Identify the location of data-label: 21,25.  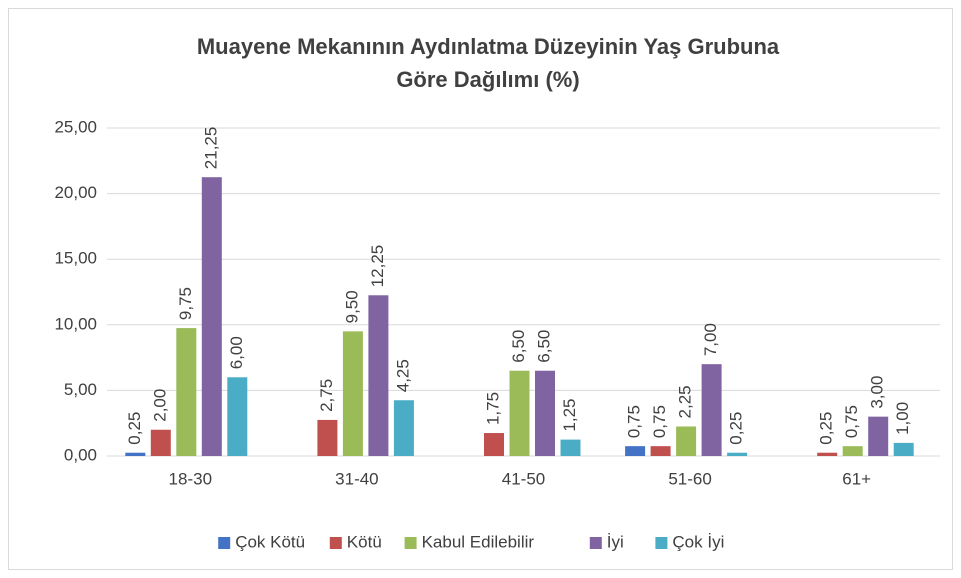
(210, 148).